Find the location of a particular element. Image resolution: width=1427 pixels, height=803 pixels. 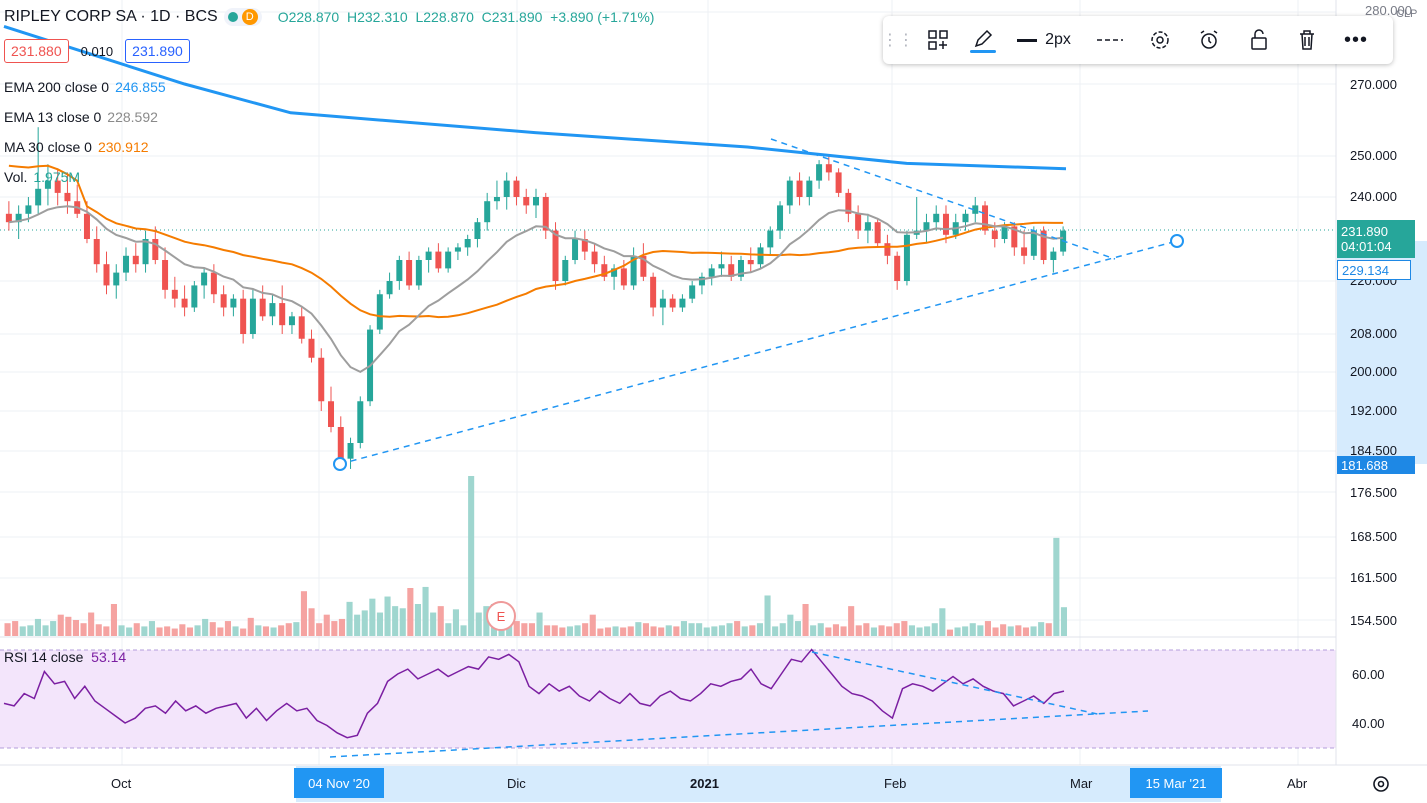

volume-legend: Vol. 1.975M is located at coordinates (42, 177).